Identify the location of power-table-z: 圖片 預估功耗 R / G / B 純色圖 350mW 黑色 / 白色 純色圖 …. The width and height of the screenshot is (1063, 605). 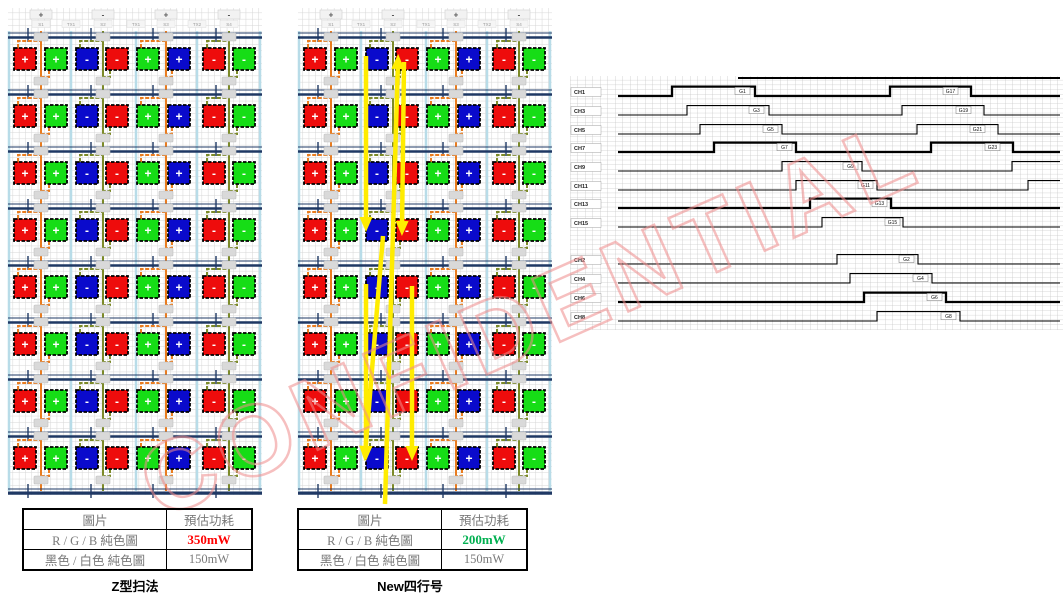
(137, 539).